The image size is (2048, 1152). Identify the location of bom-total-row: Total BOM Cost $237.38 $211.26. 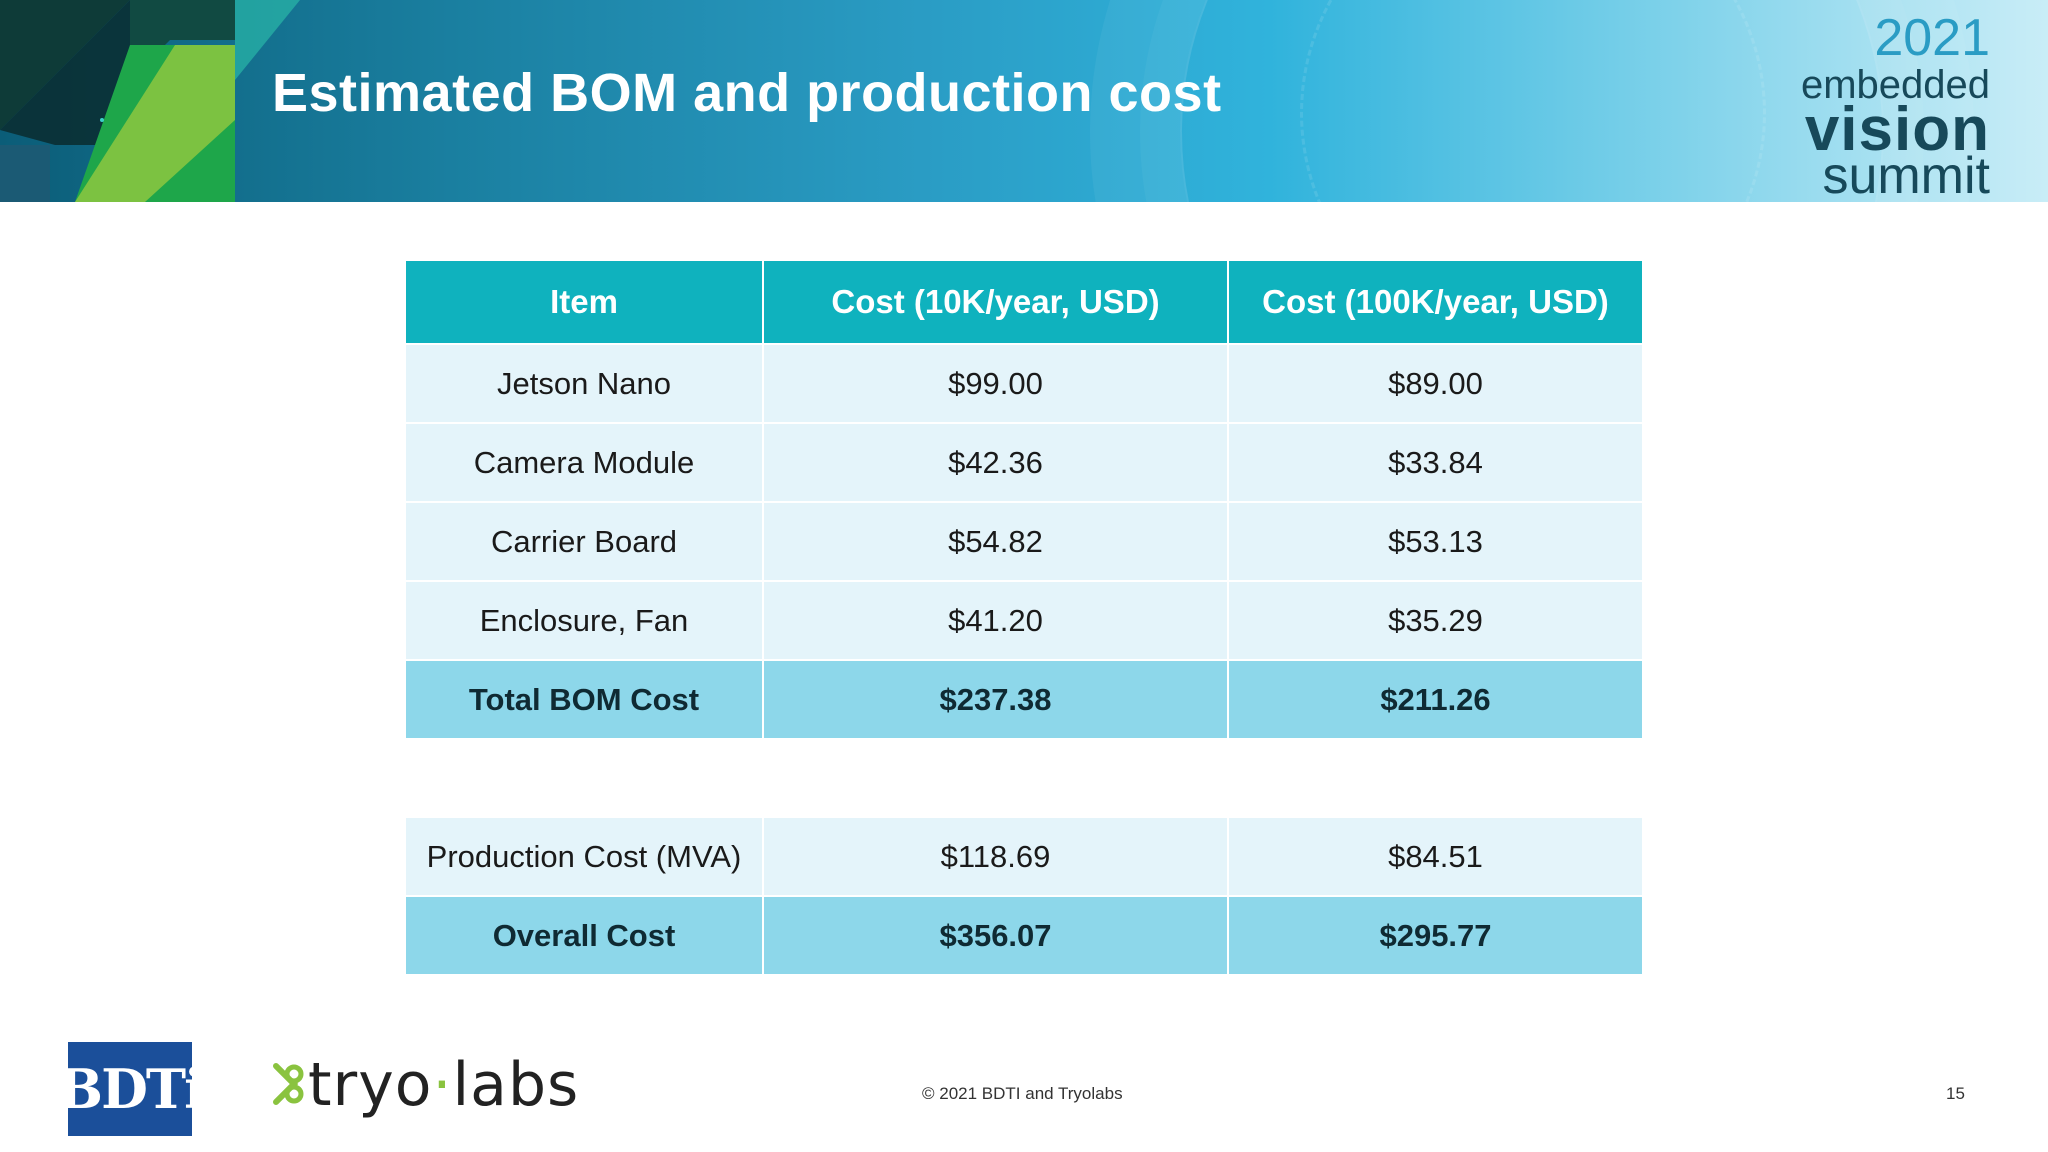
(1024, 700).